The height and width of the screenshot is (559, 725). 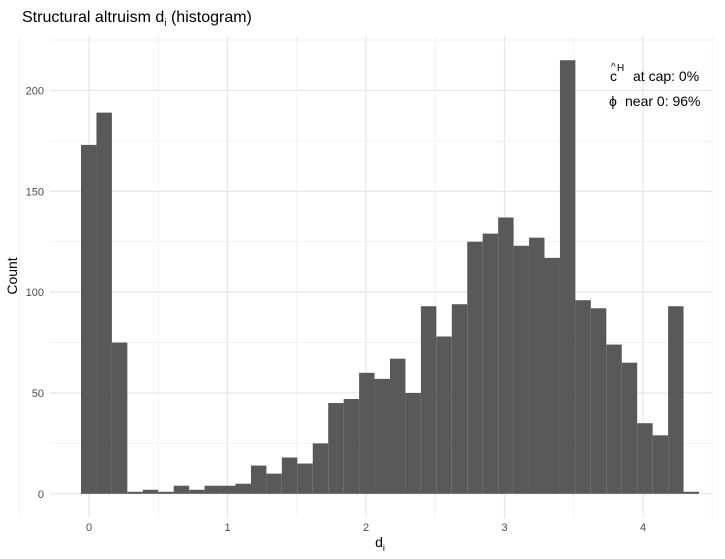 I want to click on y-tick-label: 50, so click(x=38, y=394).